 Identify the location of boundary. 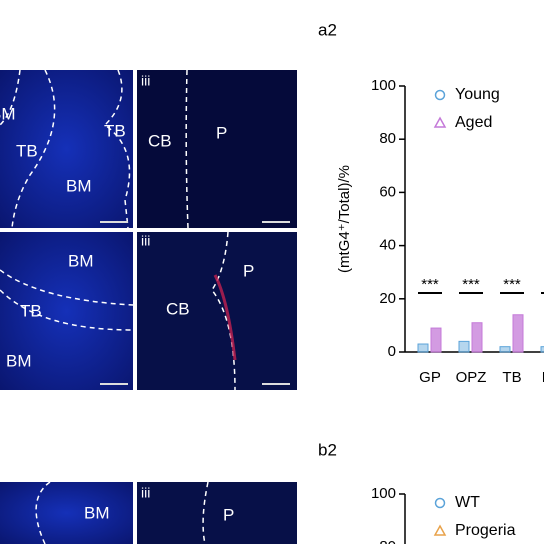
(67, 200).